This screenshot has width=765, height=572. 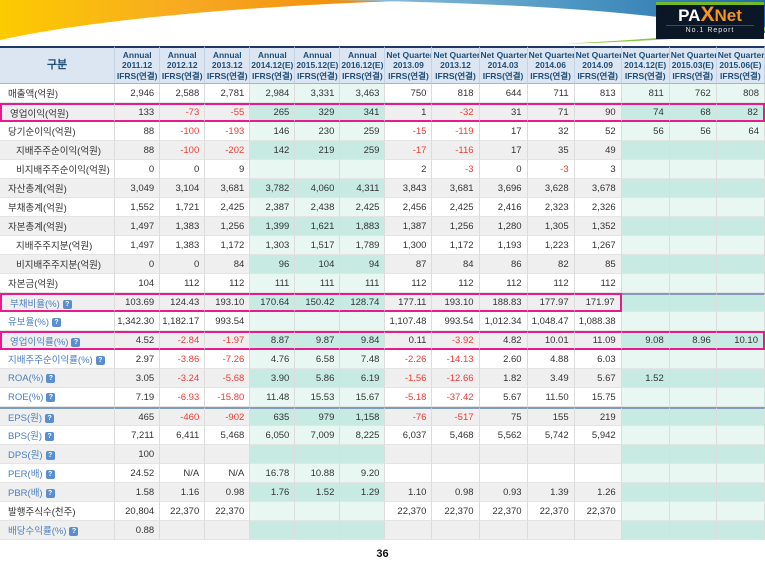 I want to click on cell-value: 10.88, so click(x=318, y=473).